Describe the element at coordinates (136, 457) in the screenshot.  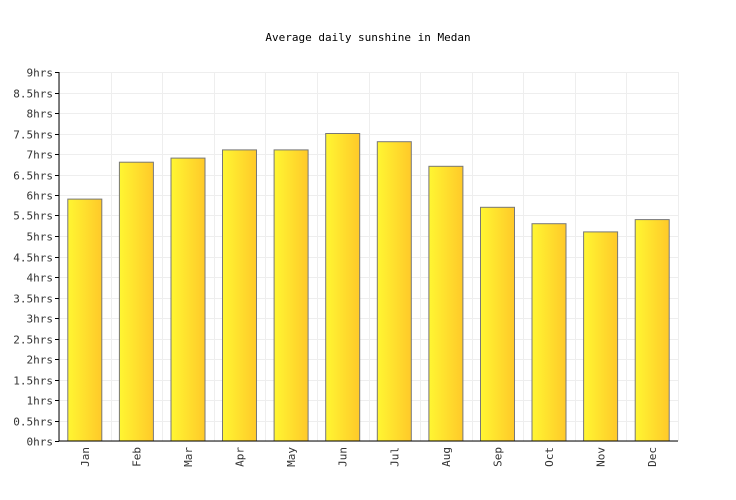
I see `x-tick-label: Feb` at that location.